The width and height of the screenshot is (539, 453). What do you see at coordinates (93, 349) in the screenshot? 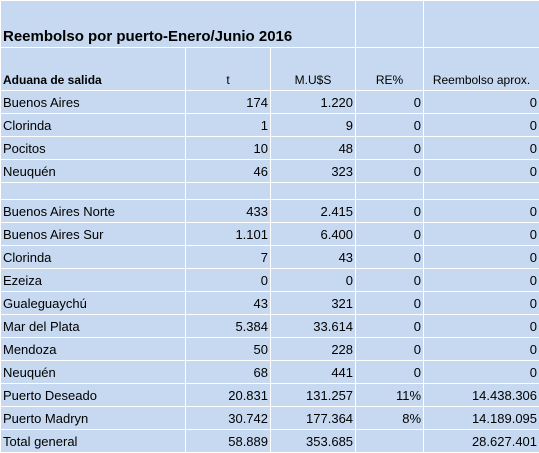
I see `row-label: Mendoza` at bounding box center [93, 349].